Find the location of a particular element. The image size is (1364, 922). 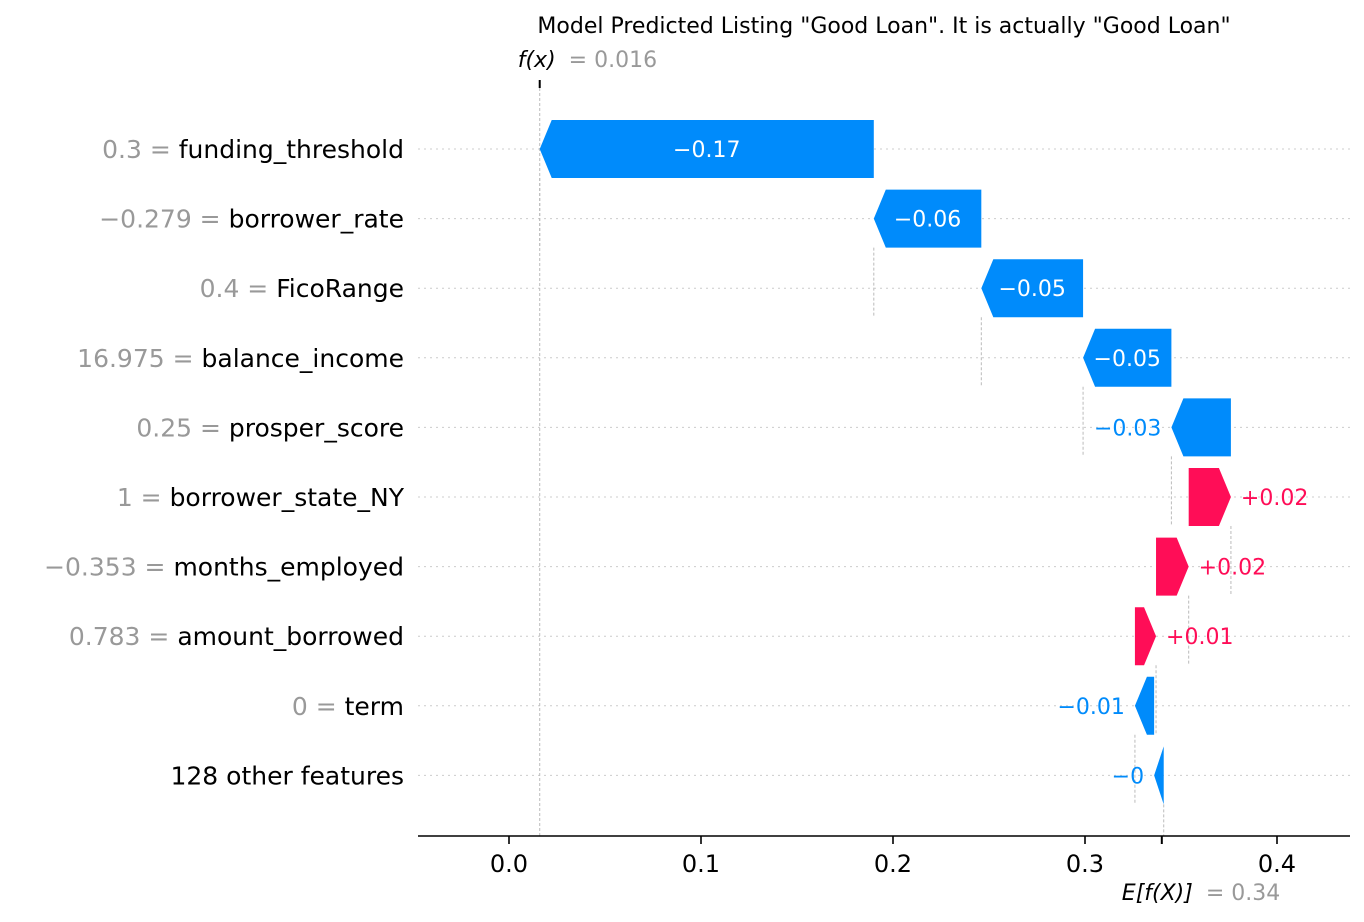

feature-label: 1 = borrower_state_NY is located at coordinates (261, 497).